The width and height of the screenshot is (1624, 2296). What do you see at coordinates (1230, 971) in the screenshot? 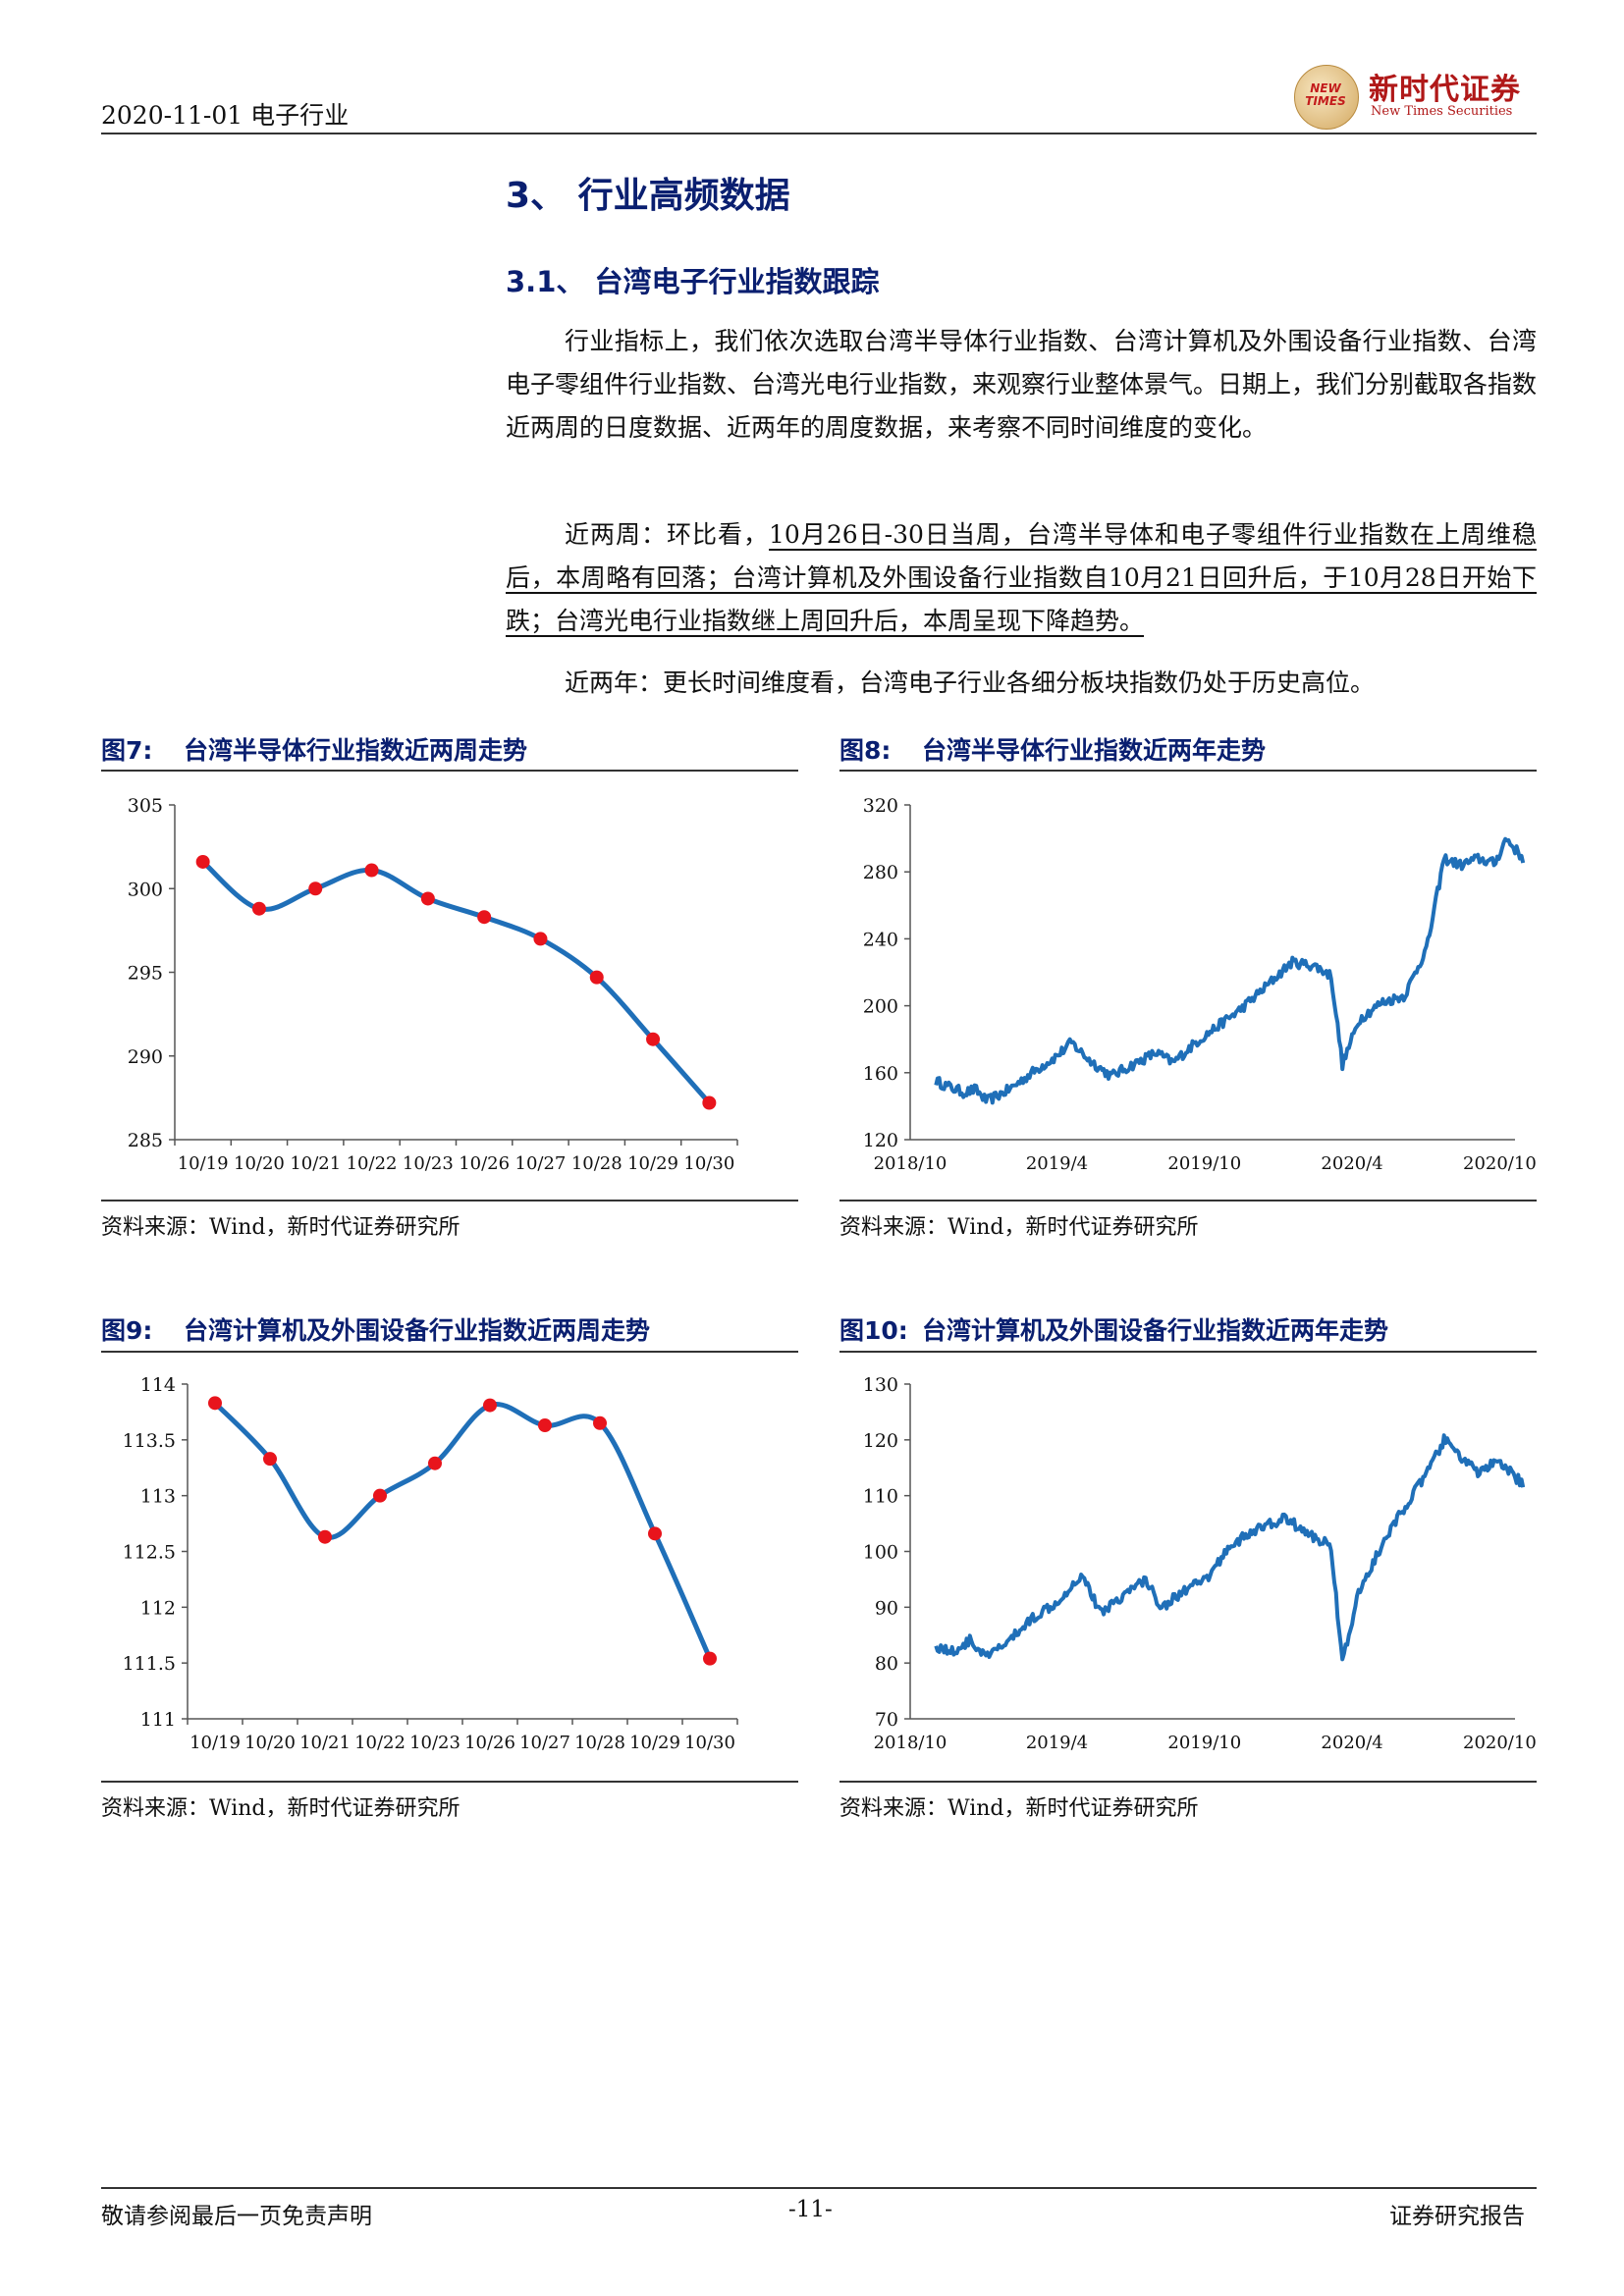
I see `chart-1-series-line` at bounding box center [1230, 971].